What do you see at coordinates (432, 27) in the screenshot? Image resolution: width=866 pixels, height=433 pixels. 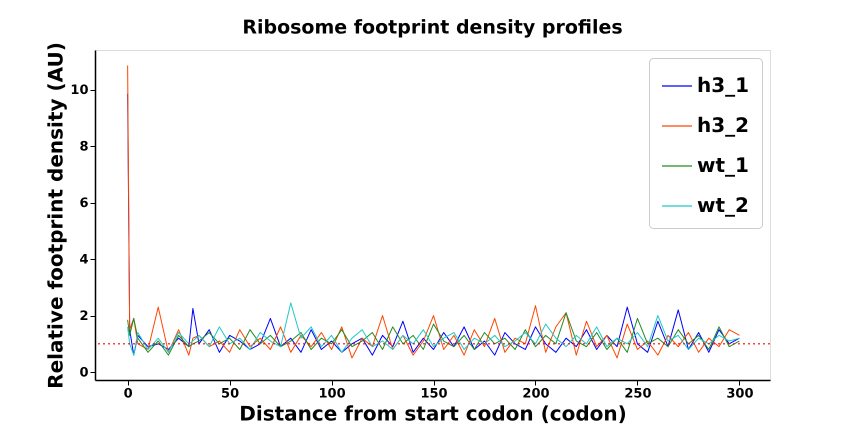 I see `chart-title: Ribosome footprint density profiles` at bounding box center [432, 27].